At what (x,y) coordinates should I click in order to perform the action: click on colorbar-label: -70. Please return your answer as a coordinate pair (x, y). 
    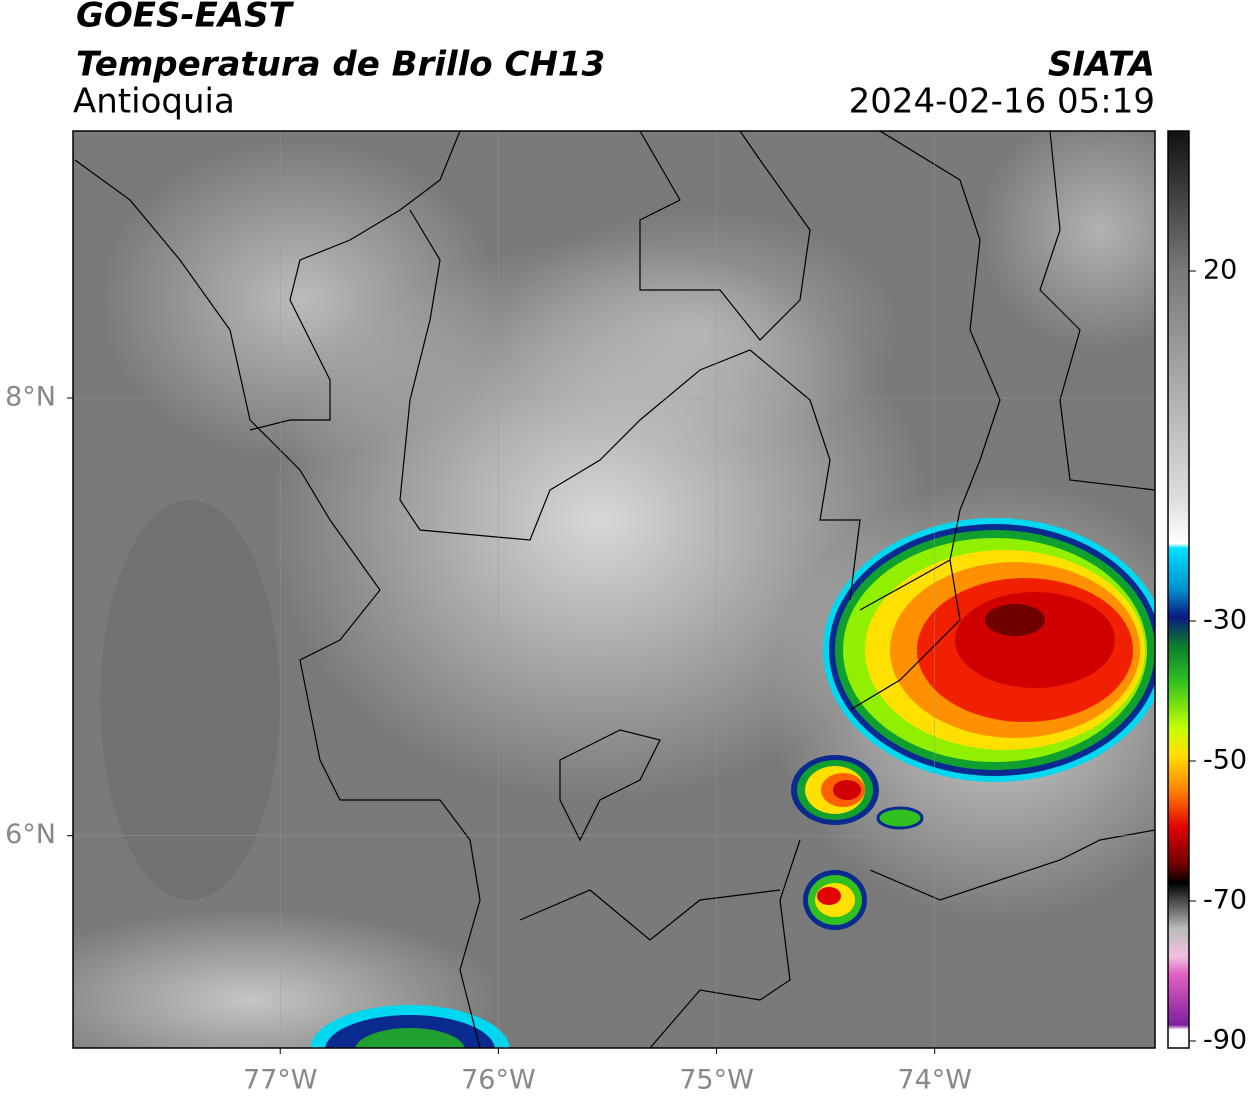
    Looking at the image, I should click on (1225, 900).